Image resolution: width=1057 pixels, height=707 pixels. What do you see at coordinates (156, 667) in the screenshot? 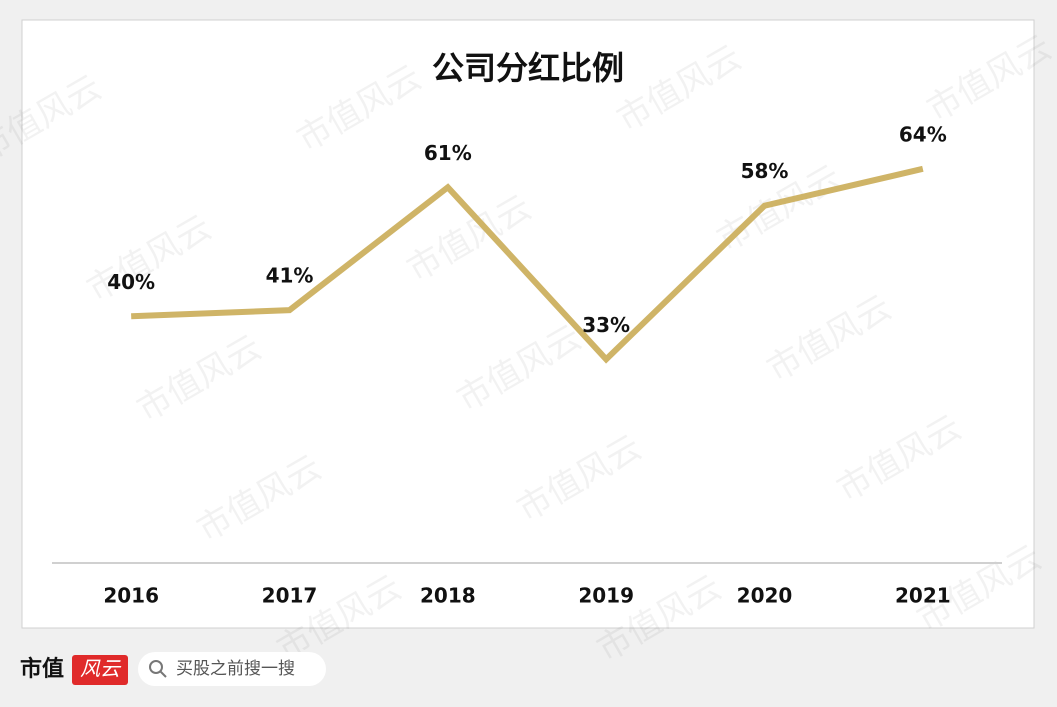
I see `search-icon` at bounding box center [156, 667].